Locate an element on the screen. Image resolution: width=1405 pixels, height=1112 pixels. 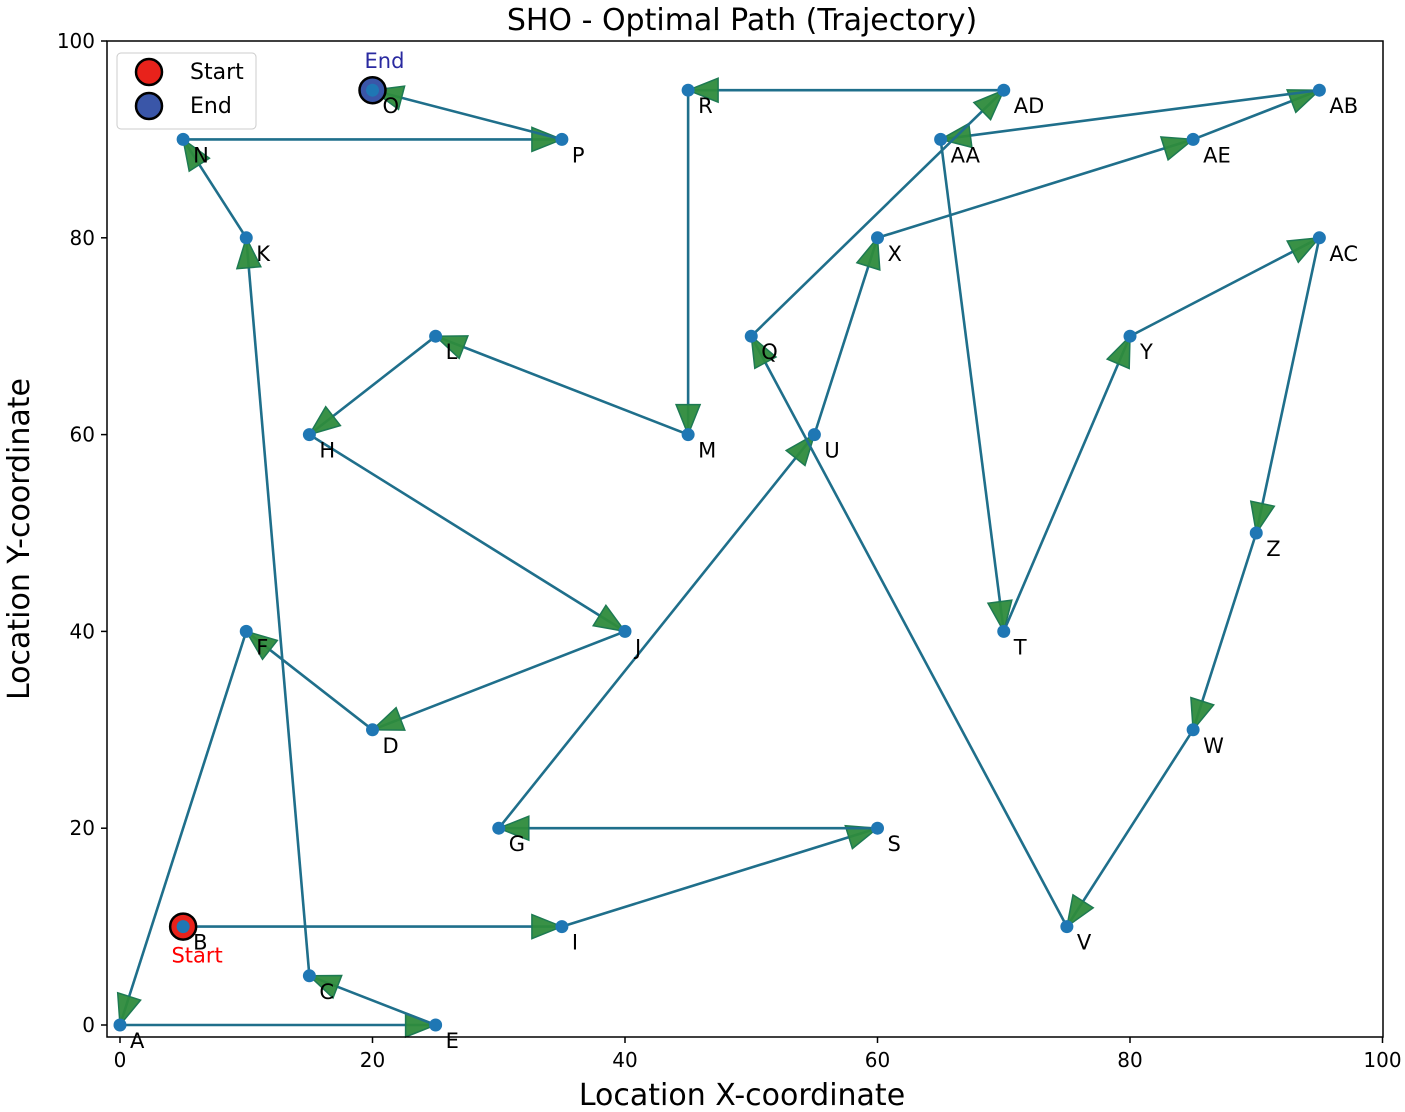
point-n is located at coordinates (183, 139).